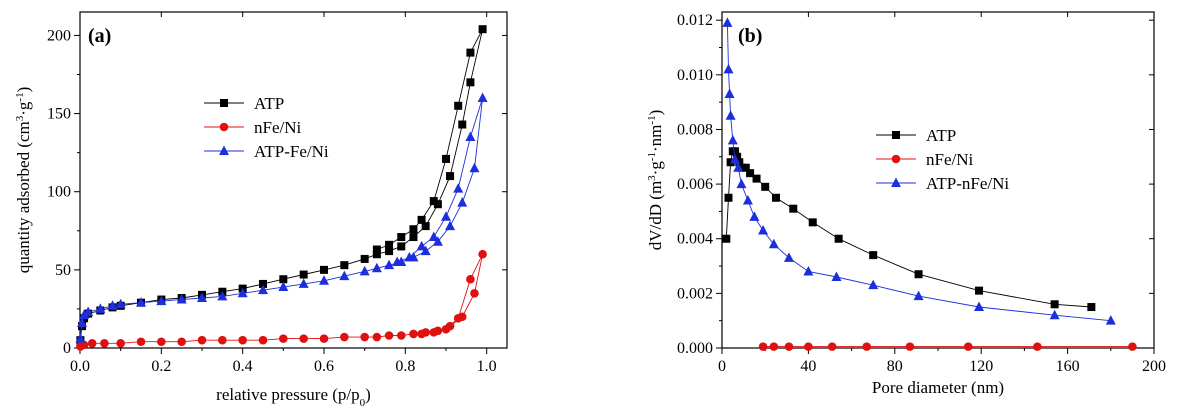 This screenshot has width=1181, height=415. Describe the element at coordinates (487, 366) in the screenshot. I see `x-tick-label: 1.0` at that location.